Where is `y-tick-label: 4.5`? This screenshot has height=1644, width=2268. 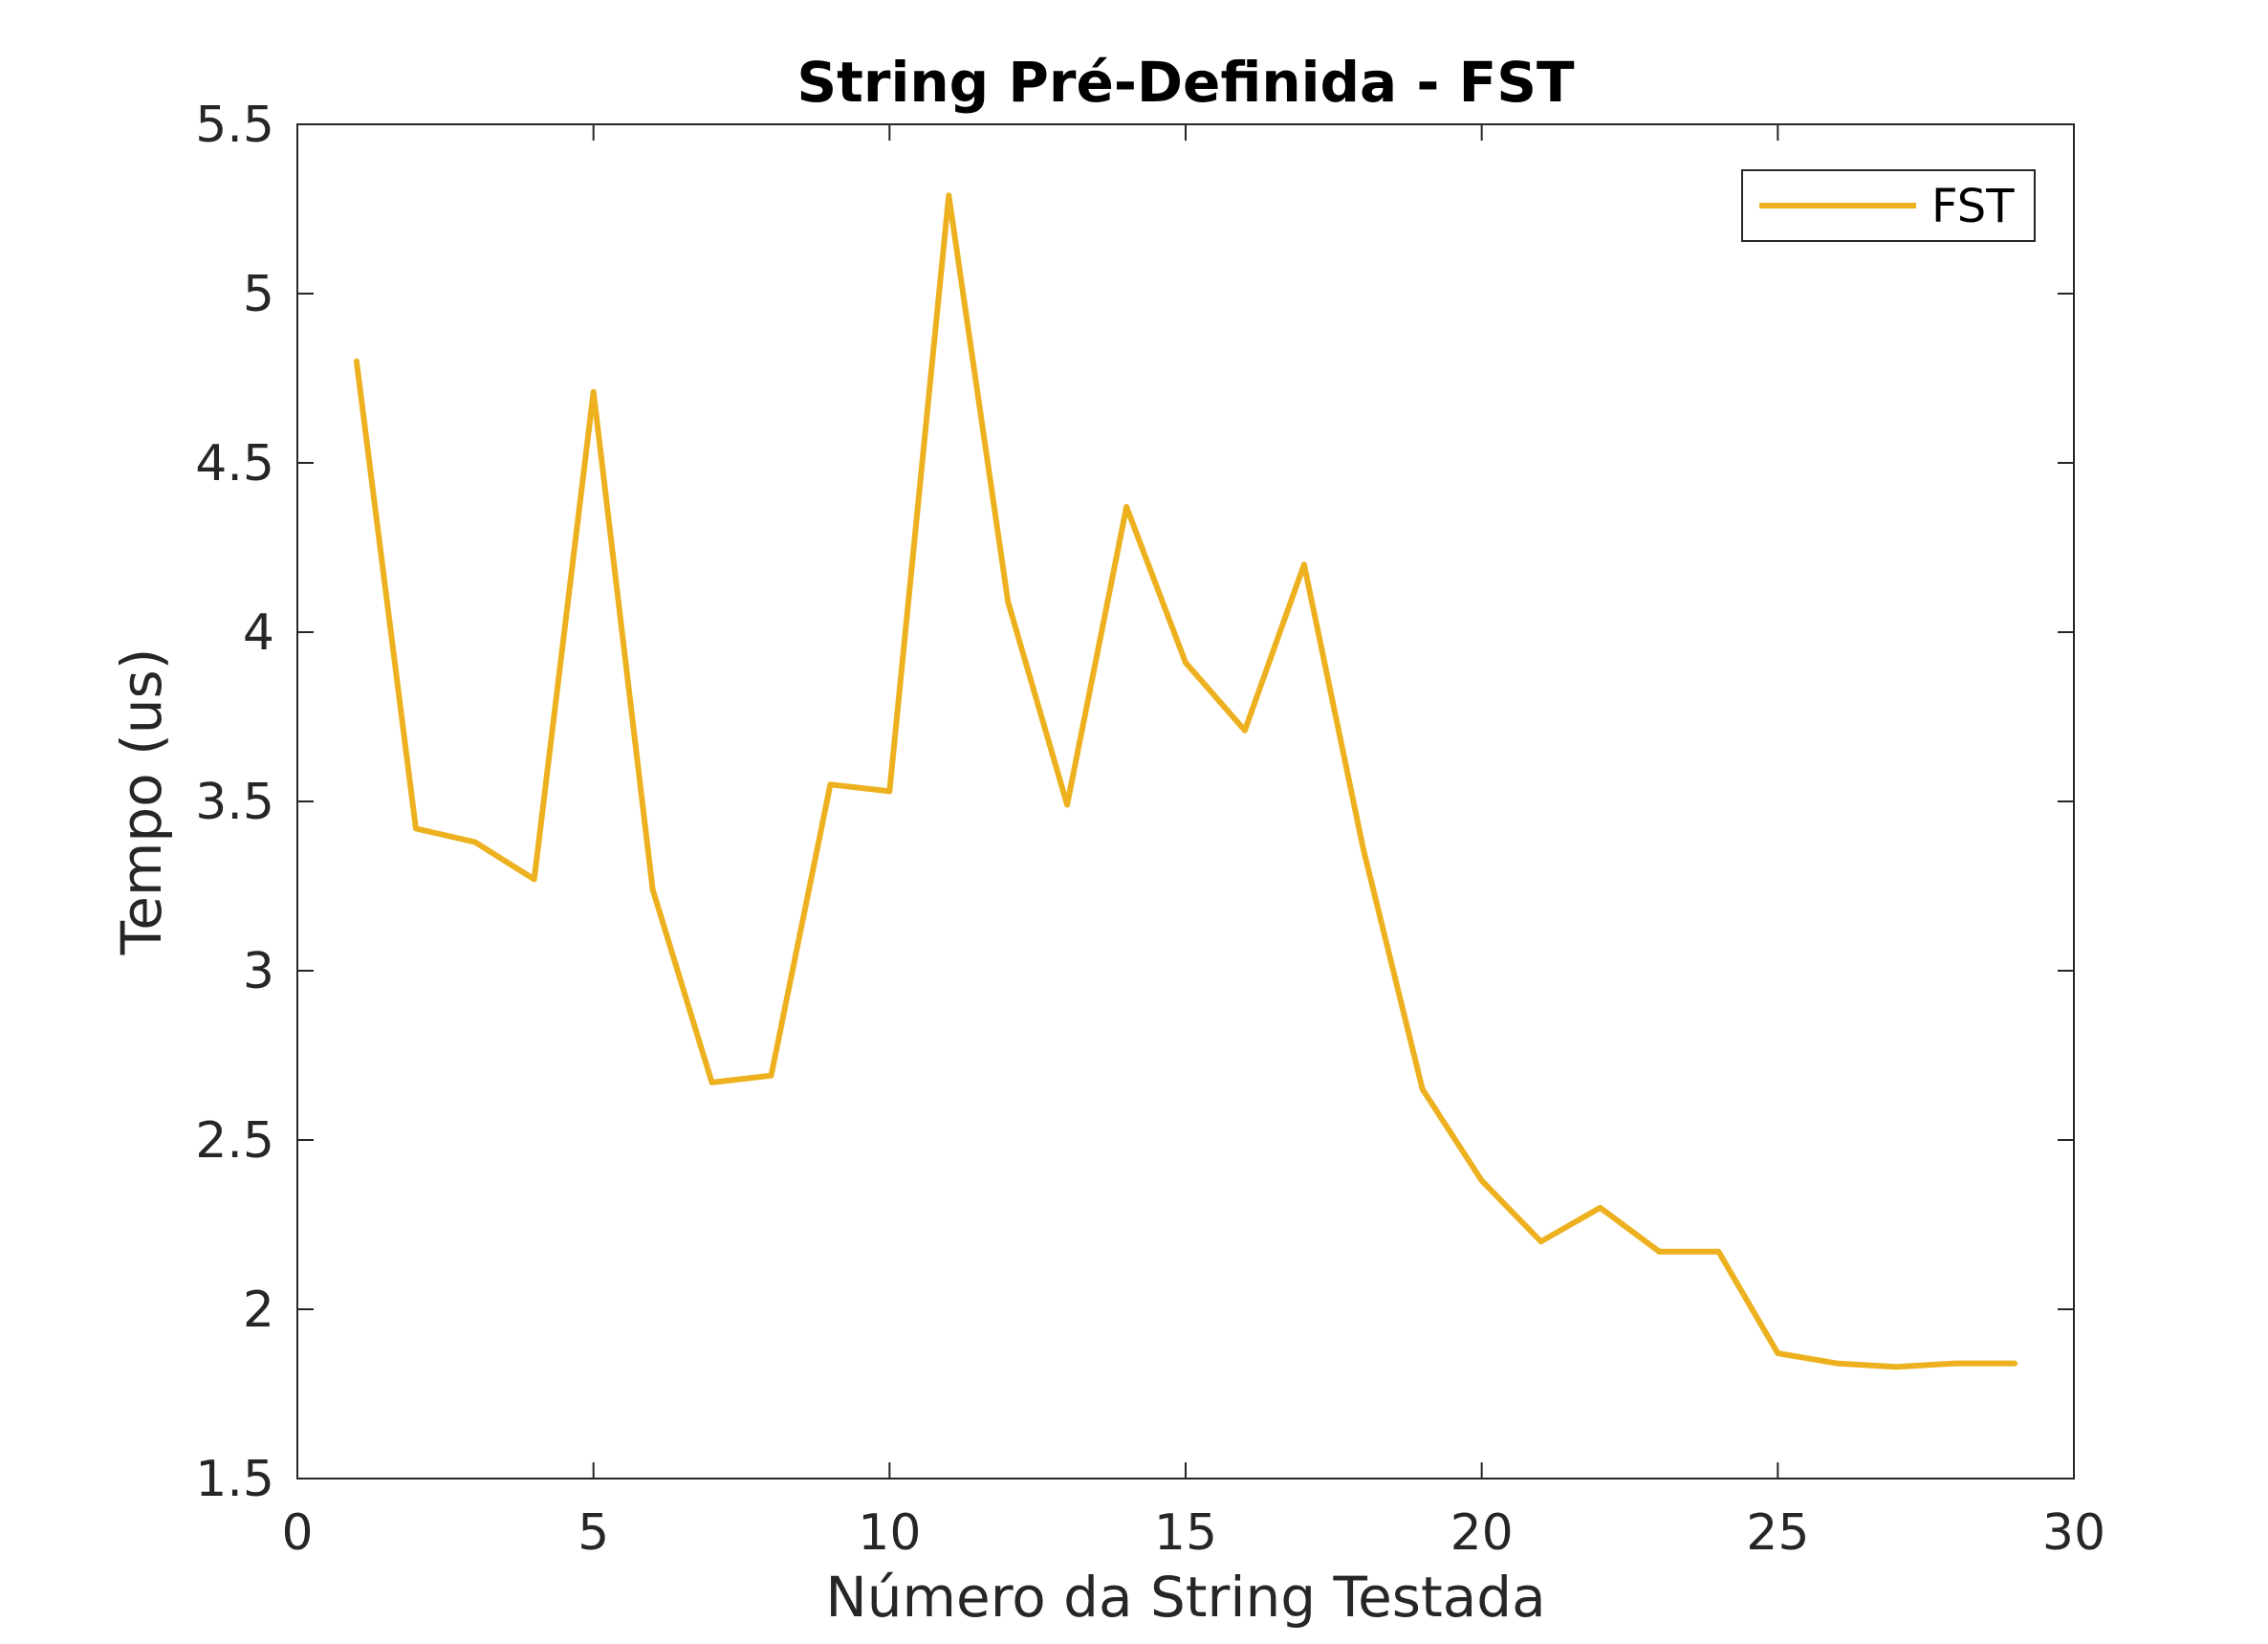
y-tick-label: 4.5 is located at coordinates (235, 464).